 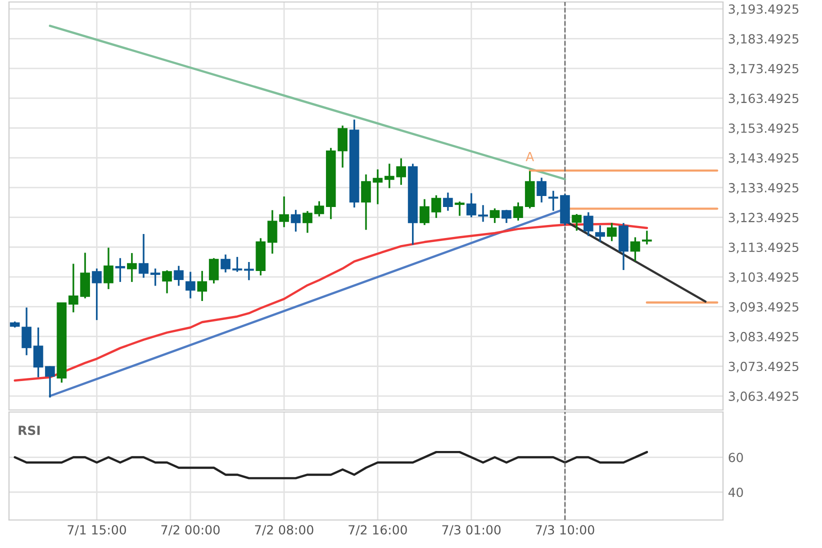 What do you see at coordinates (763, 39) in the screenshot?
I see `y-tick-label: 3,183.4925` at bounding box center [763, 39].